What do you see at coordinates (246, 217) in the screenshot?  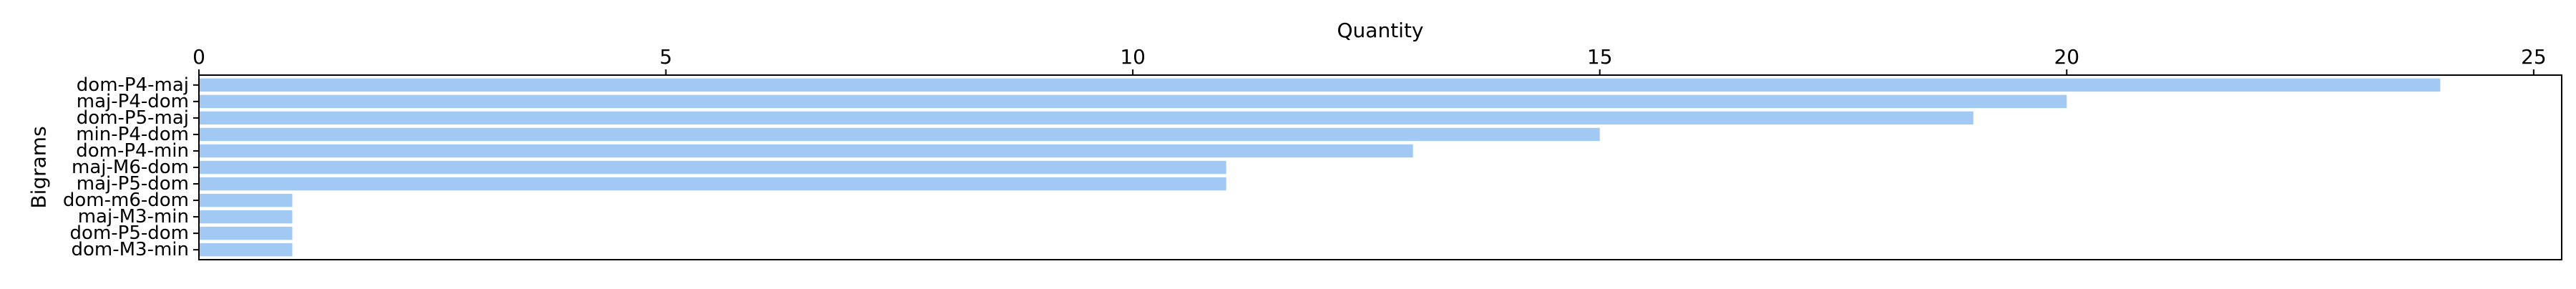 I see `bar-maj-M3-min` at bounding box center [246, 217].